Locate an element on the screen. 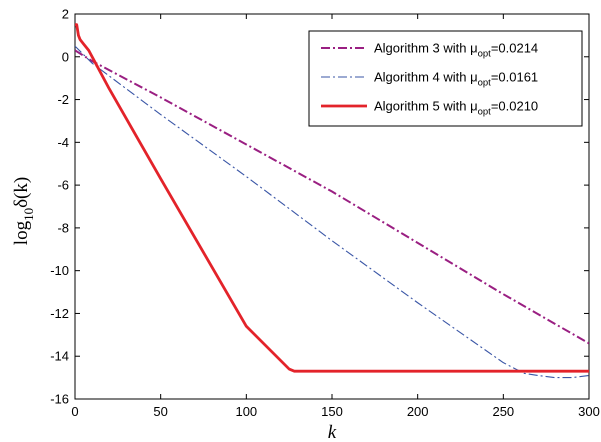 The width and height of the screenshot is (601, 442). x-tick-label: 300 is located at coordinates (589, 411).